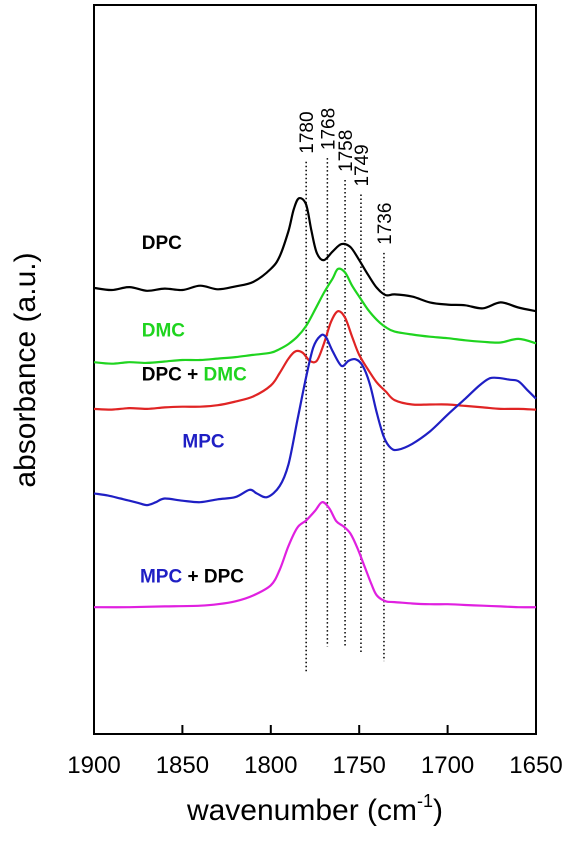  What do you see at coordinates (346, 151) in the screenshot?
I see `reference-line-label: 1758` at bounding box center [346, 151].